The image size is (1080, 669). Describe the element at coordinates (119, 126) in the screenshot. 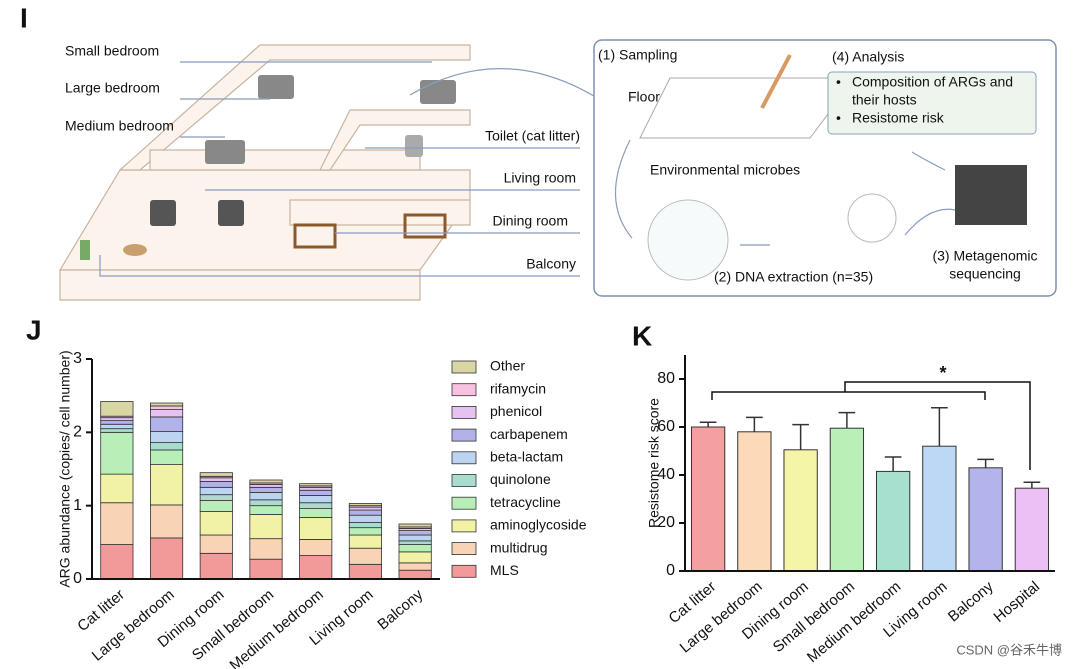

I see `room-label: Medium bedroom` at that location.